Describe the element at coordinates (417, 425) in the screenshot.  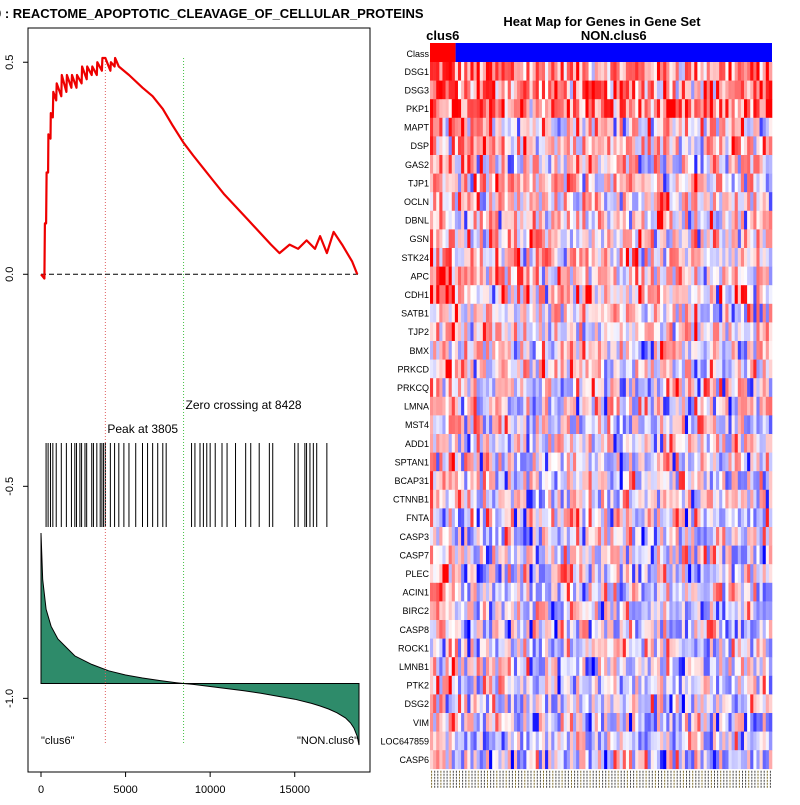
I see `gene-label: MST4` at that location.